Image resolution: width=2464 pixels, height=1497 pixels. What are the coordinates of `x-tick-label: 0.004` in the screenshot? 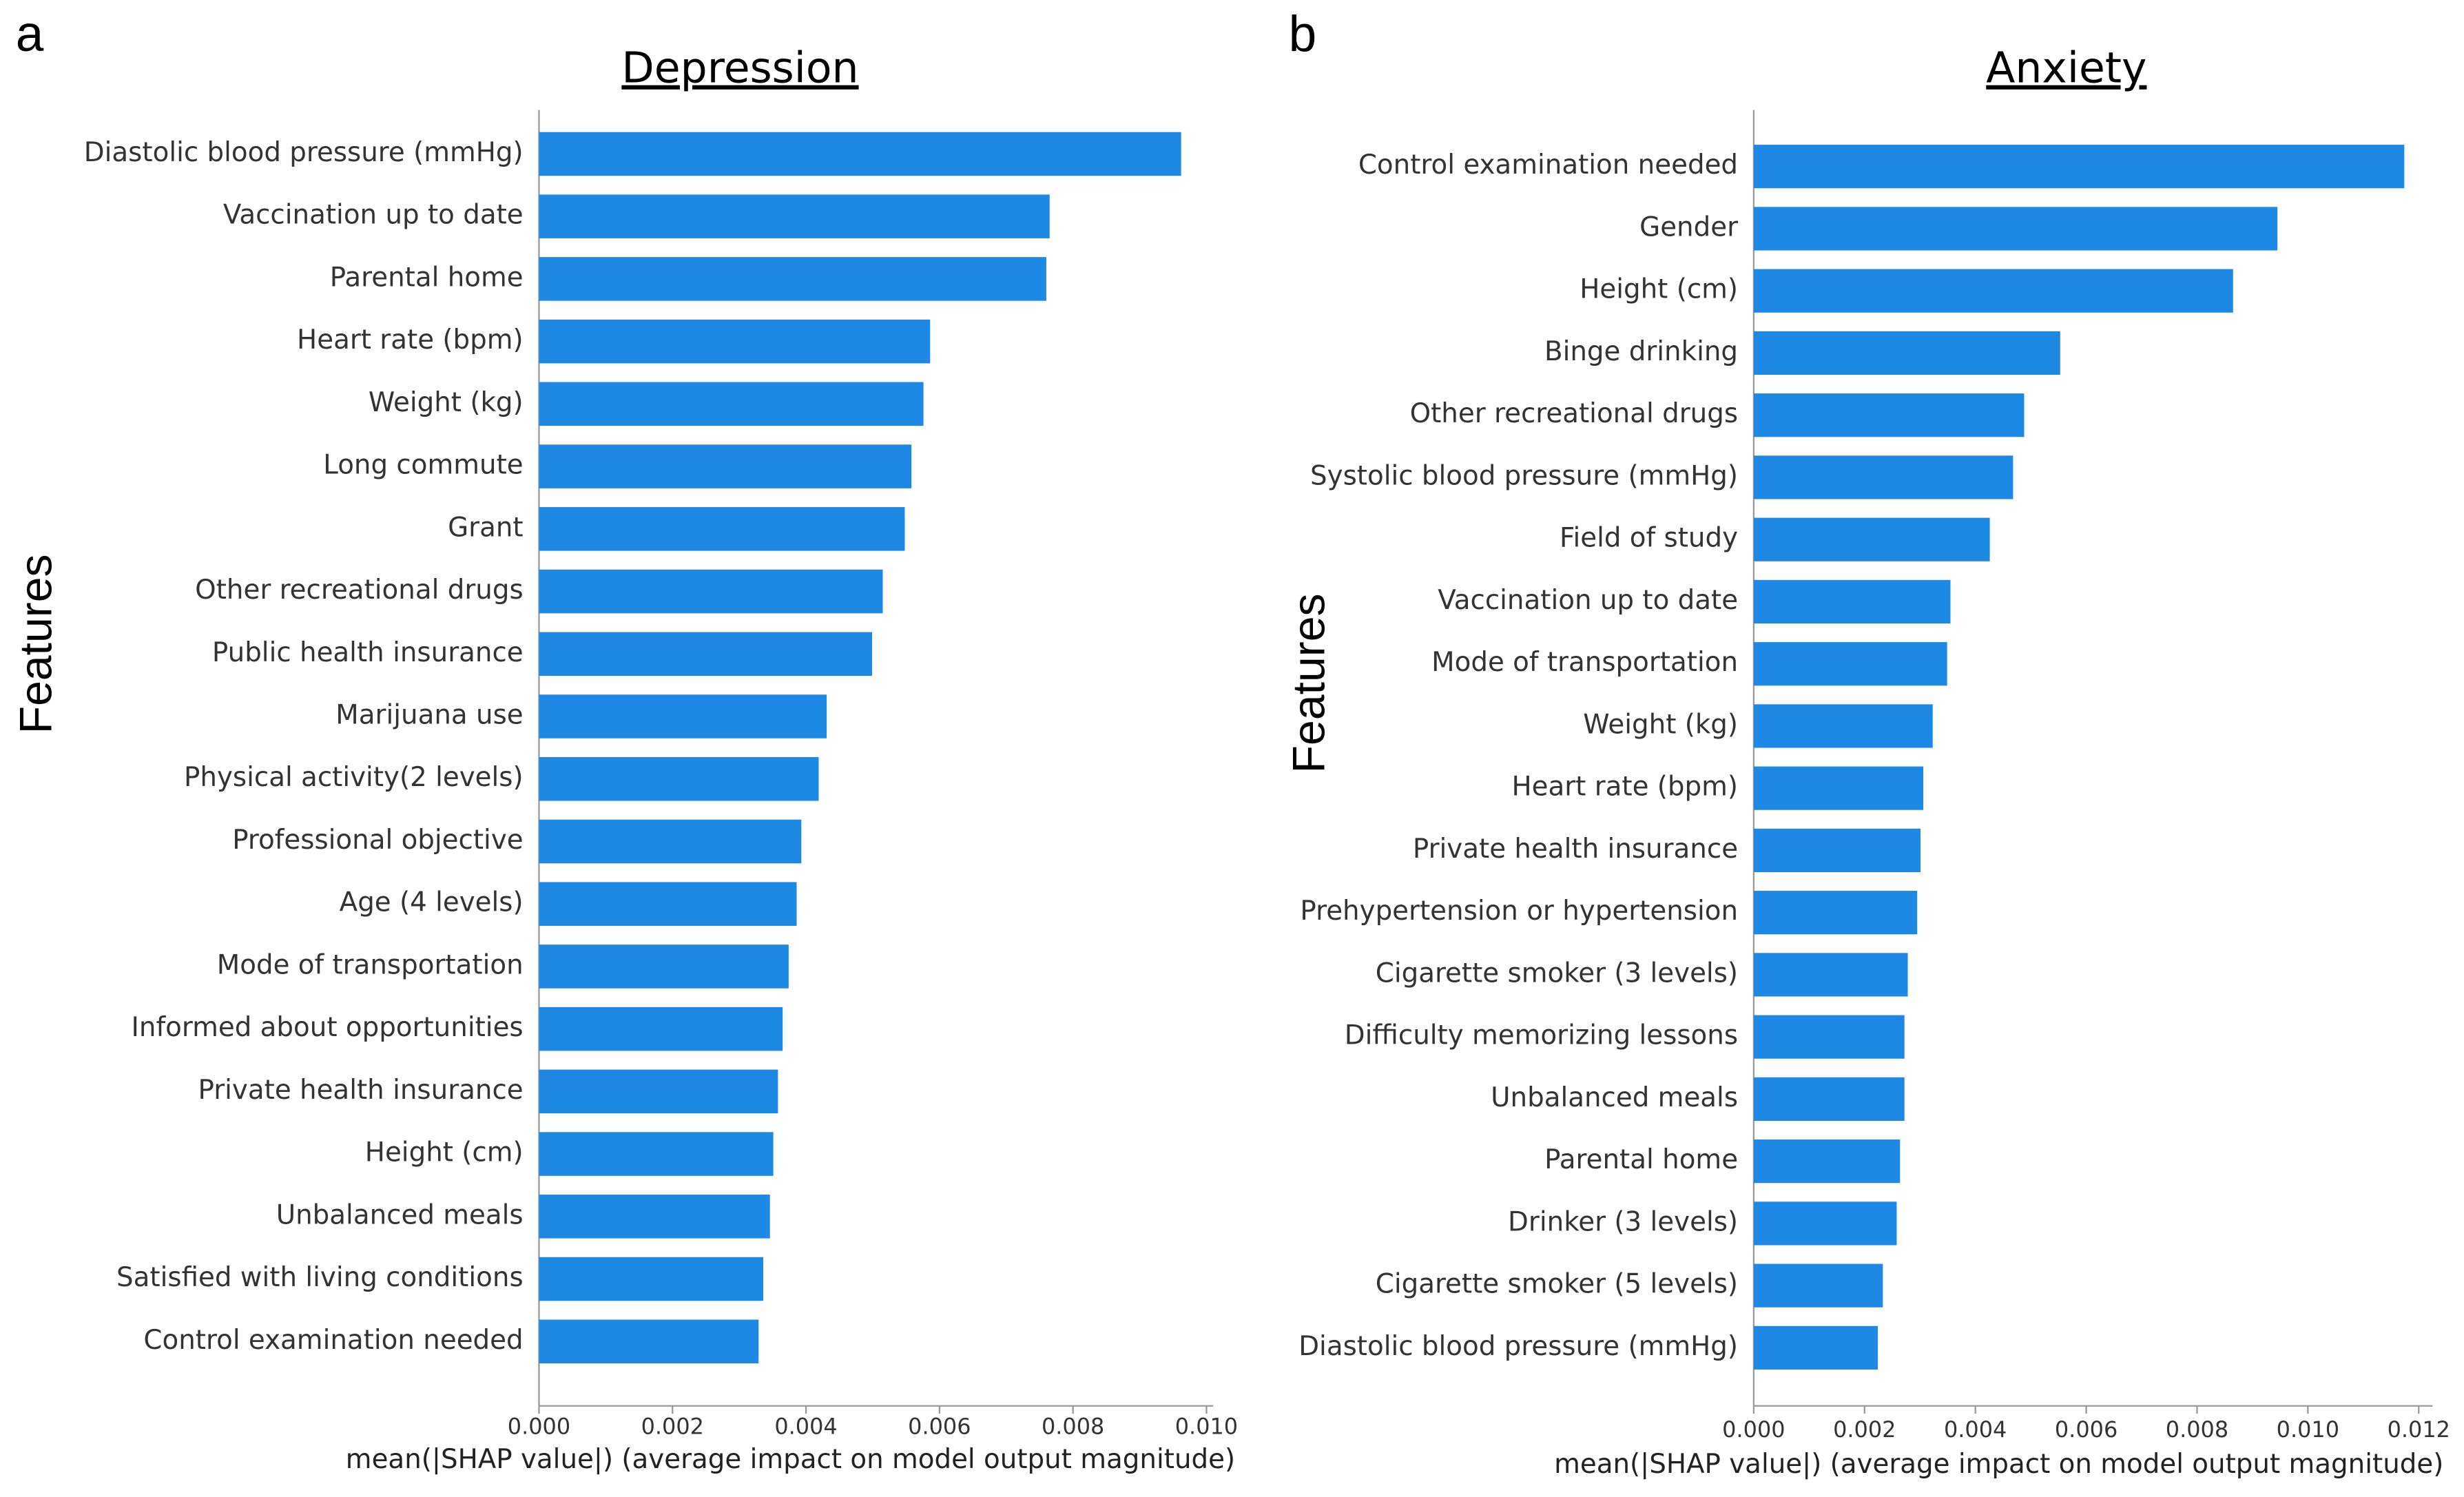 It's located at (805, 1427).